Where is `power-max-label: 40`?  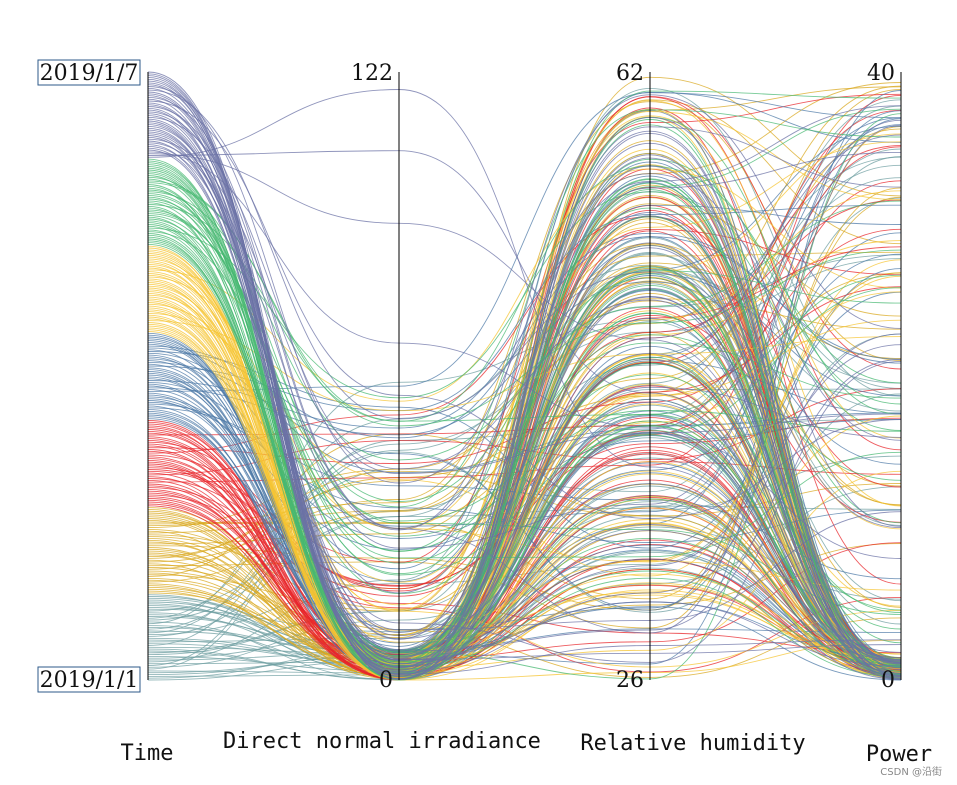 power-max-label: 40 is located at coordinates (881, 73).